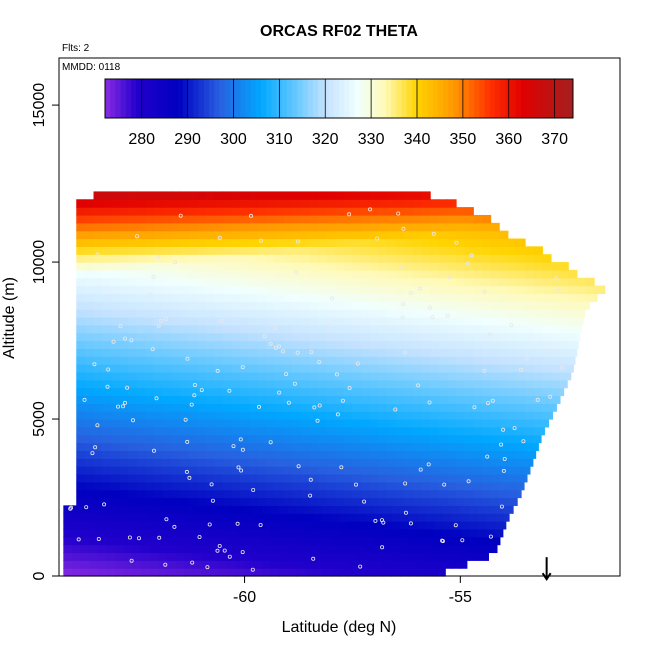 The height and width of the screenshot is (655, 650). Describe the element at coordinates (554, 139) in the screenshot. I see `colorbar-tick-label: 370` at that location.